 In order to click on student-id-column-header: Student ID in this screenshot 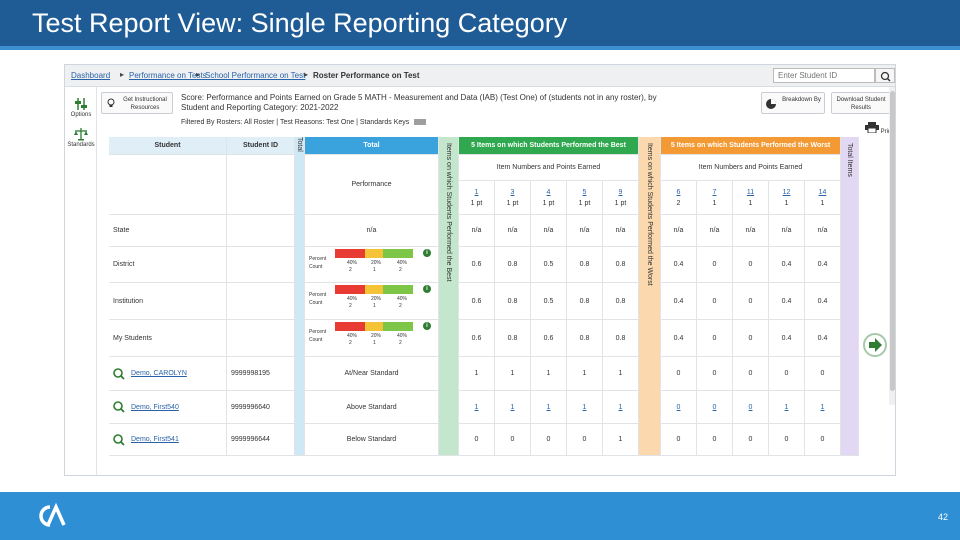, I will do `click(261, 146)`.